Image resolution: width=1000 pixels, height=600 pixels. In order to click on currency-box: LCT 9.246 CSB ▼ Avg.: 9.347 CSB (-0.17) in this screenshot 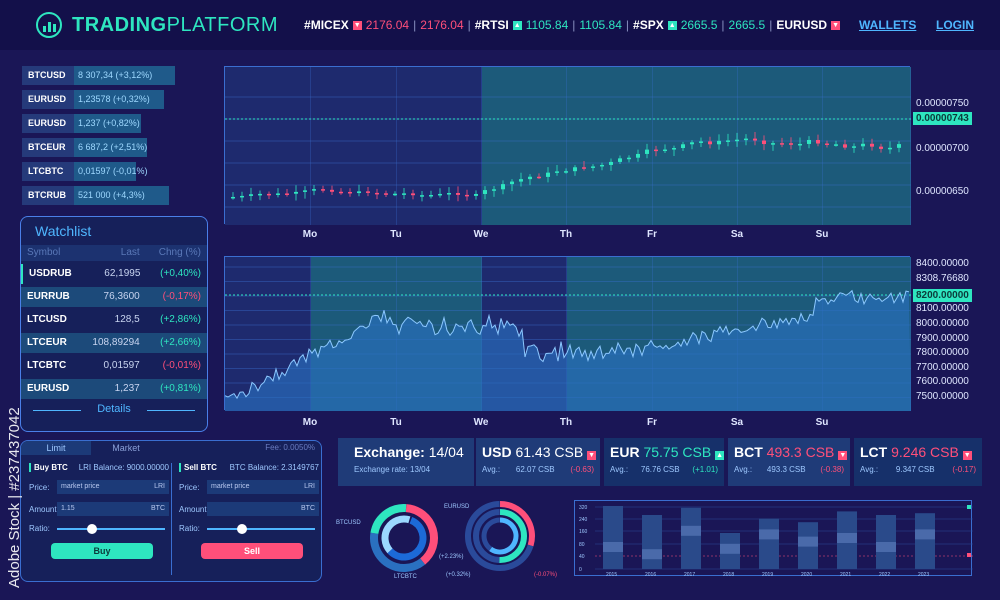, I will do `click(918, 462)`.